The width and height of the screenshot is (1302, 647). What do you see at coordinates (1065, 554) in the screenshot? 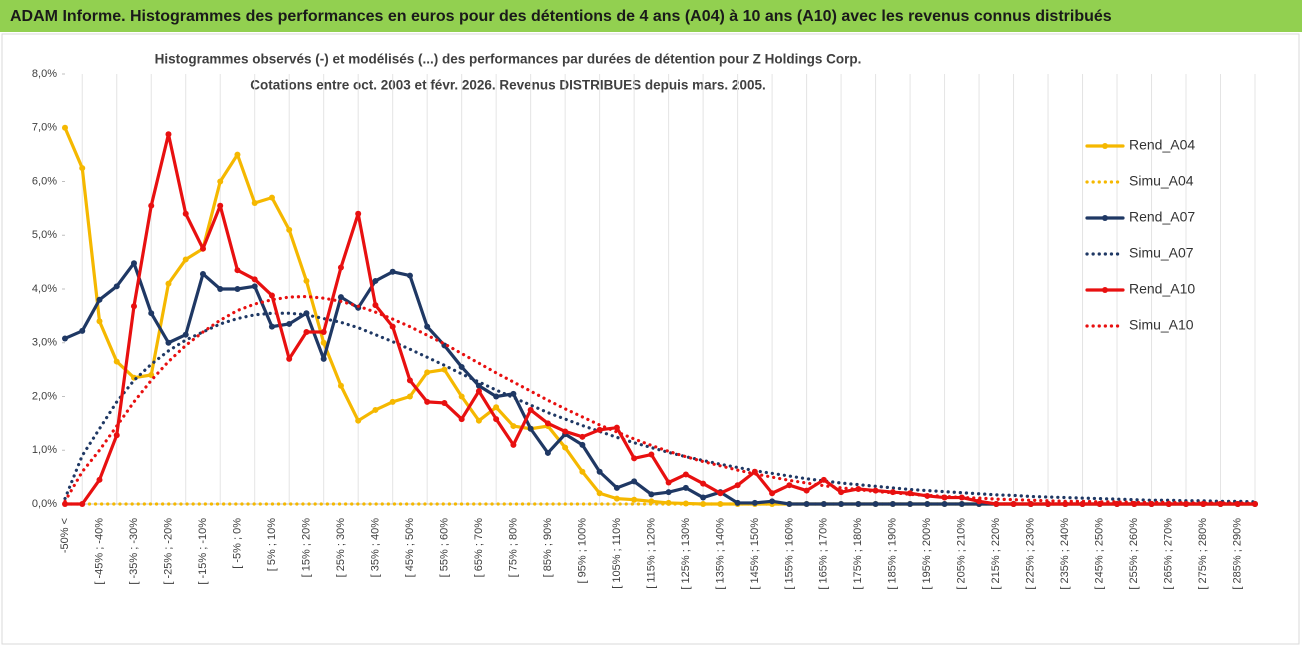
I see `x-tick-label: [ 235% ; 240%` at bounding box center [1065, 554].